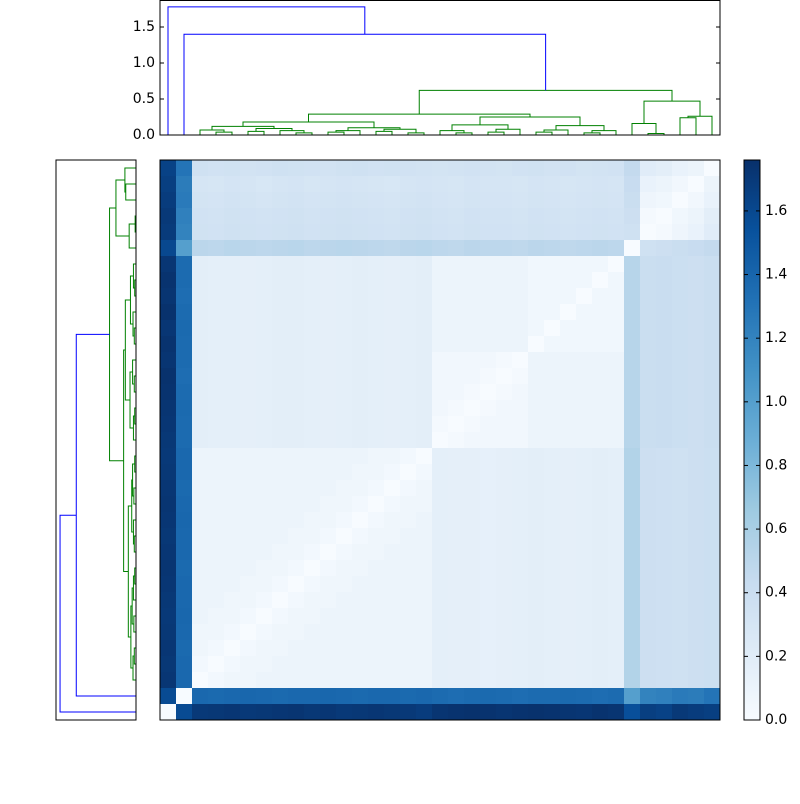 Image resolution: width=800 pixels, height=804 pixels. I want to click on left-dendrogram-link, so click(105, 515).